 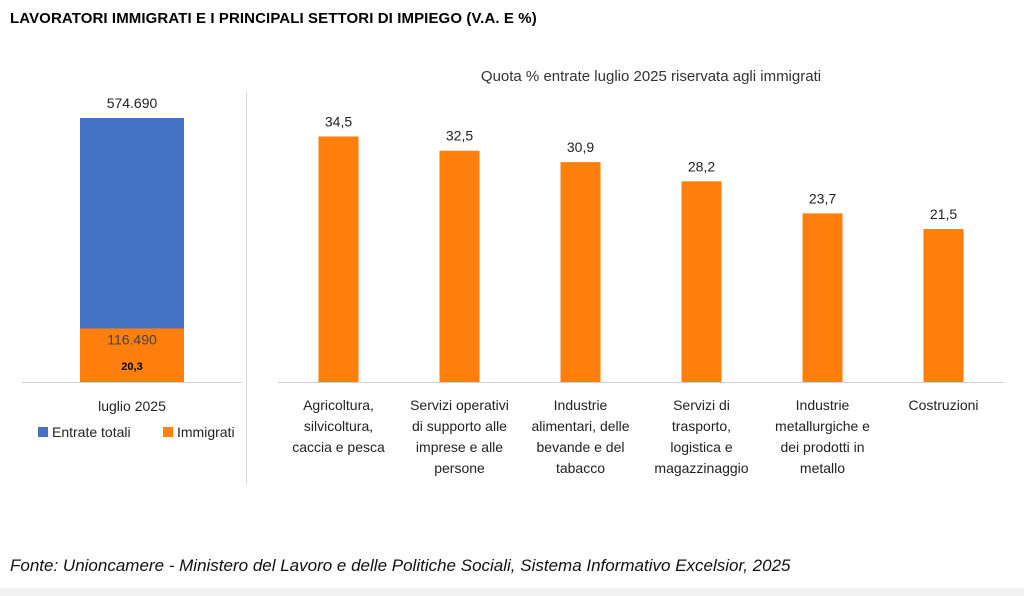 What do you see at coordinates (943, 214) in the screenshot?
I see `data-label-6: 21,5` at bounding box center [943, 214].